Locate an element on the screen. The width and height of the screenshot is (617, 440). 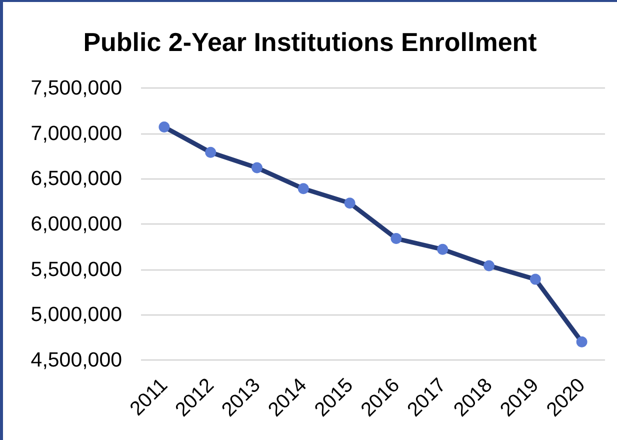
y-tick-label: 6,500,000 is located at coordinates (76, 178).